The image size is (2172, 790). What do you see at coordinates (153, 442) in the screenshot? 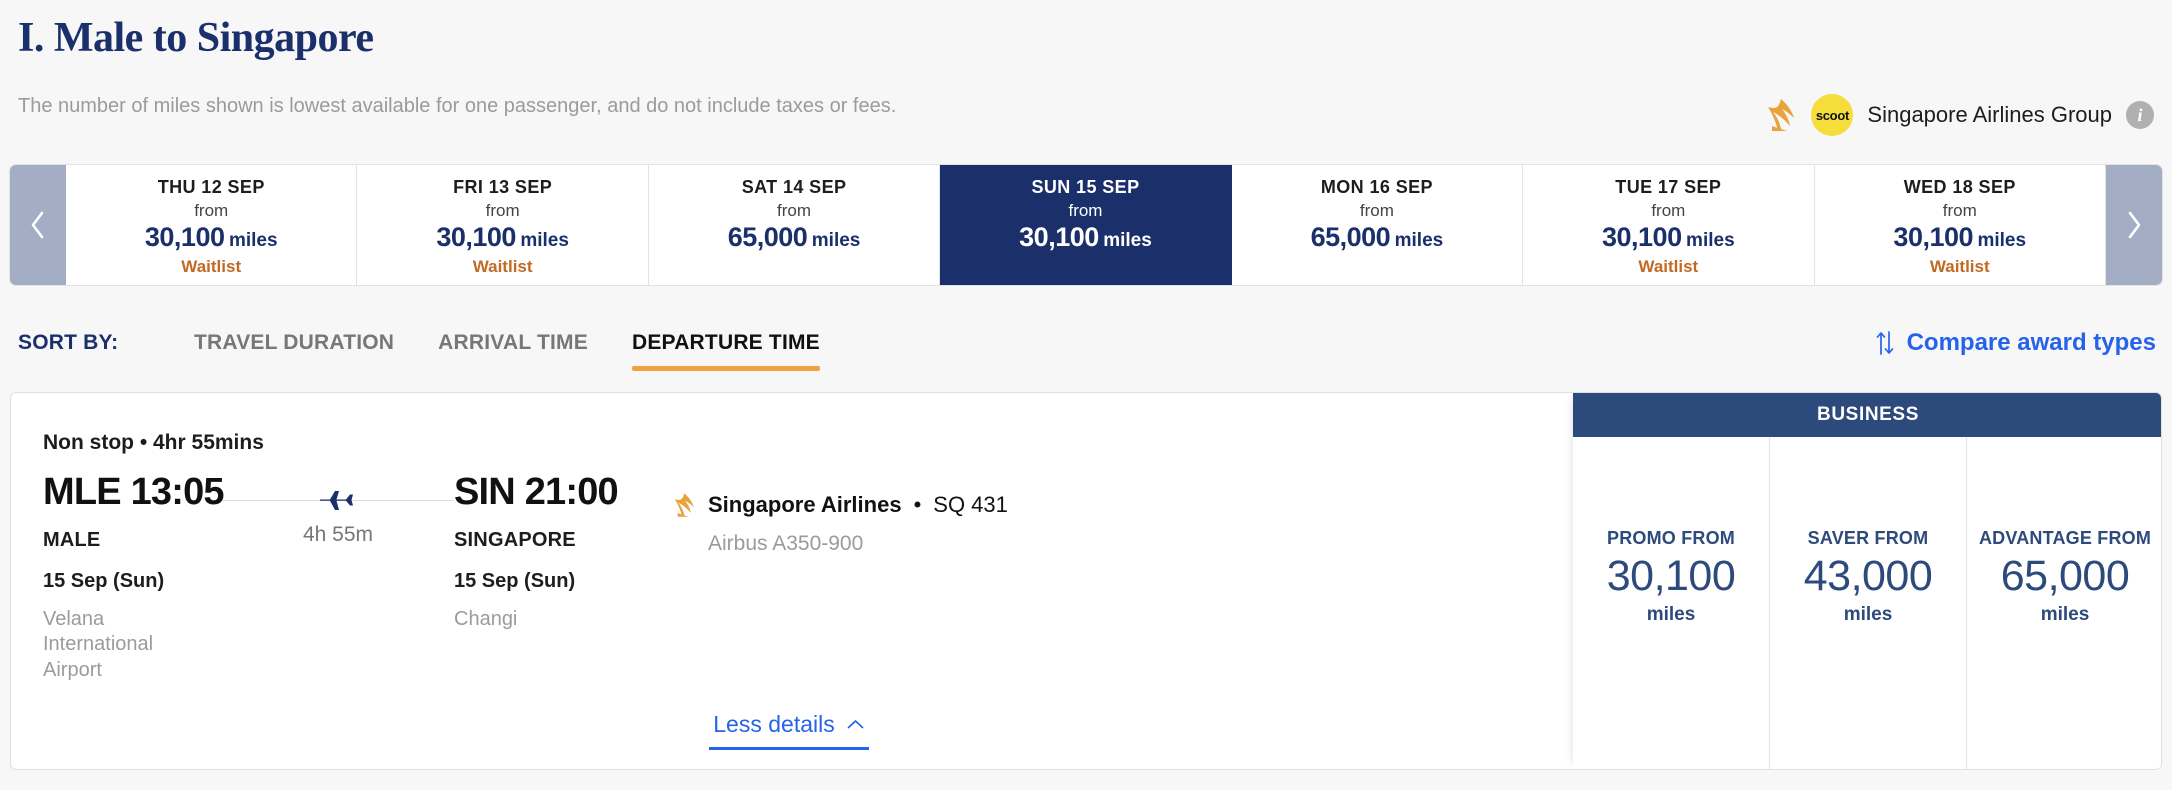
I see `flight-stops-summary: Non stop • 4hr 55mins` at bounding box center [153, 442].